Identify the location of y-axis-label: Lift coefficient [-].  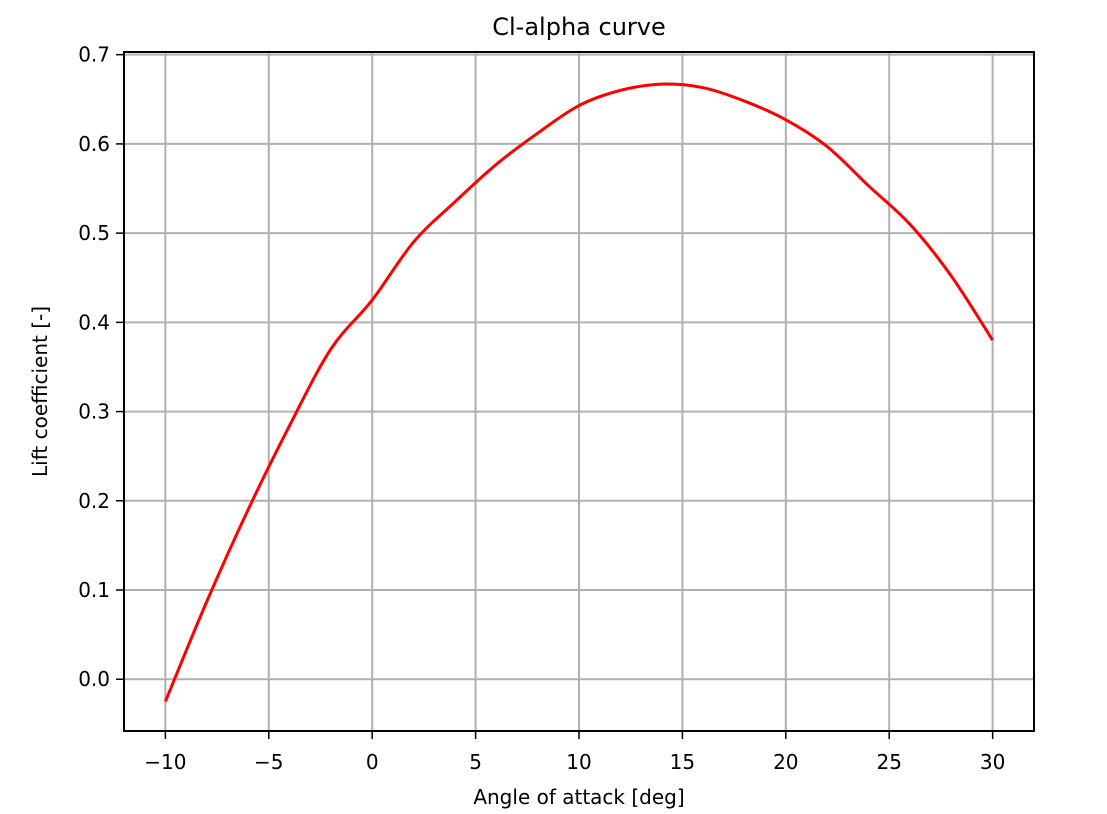
(40, 391).